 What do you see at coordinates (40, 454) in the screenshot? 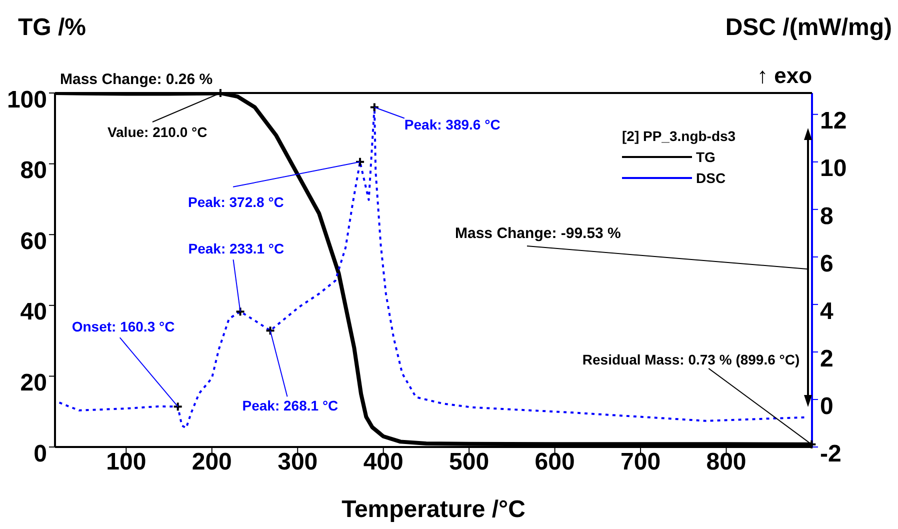
I see `y-tick-label: 0` at bounding box center [40, 454].